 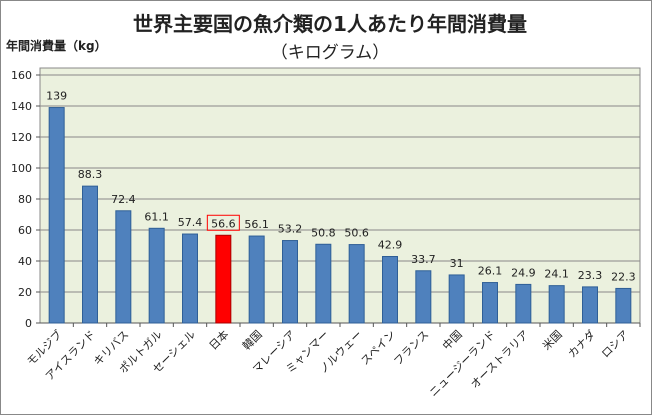 What do you see at coordinates (581, 343) in the screenshot?
I see `x-tick-label: カナダ` at bounding box center [581, 343].